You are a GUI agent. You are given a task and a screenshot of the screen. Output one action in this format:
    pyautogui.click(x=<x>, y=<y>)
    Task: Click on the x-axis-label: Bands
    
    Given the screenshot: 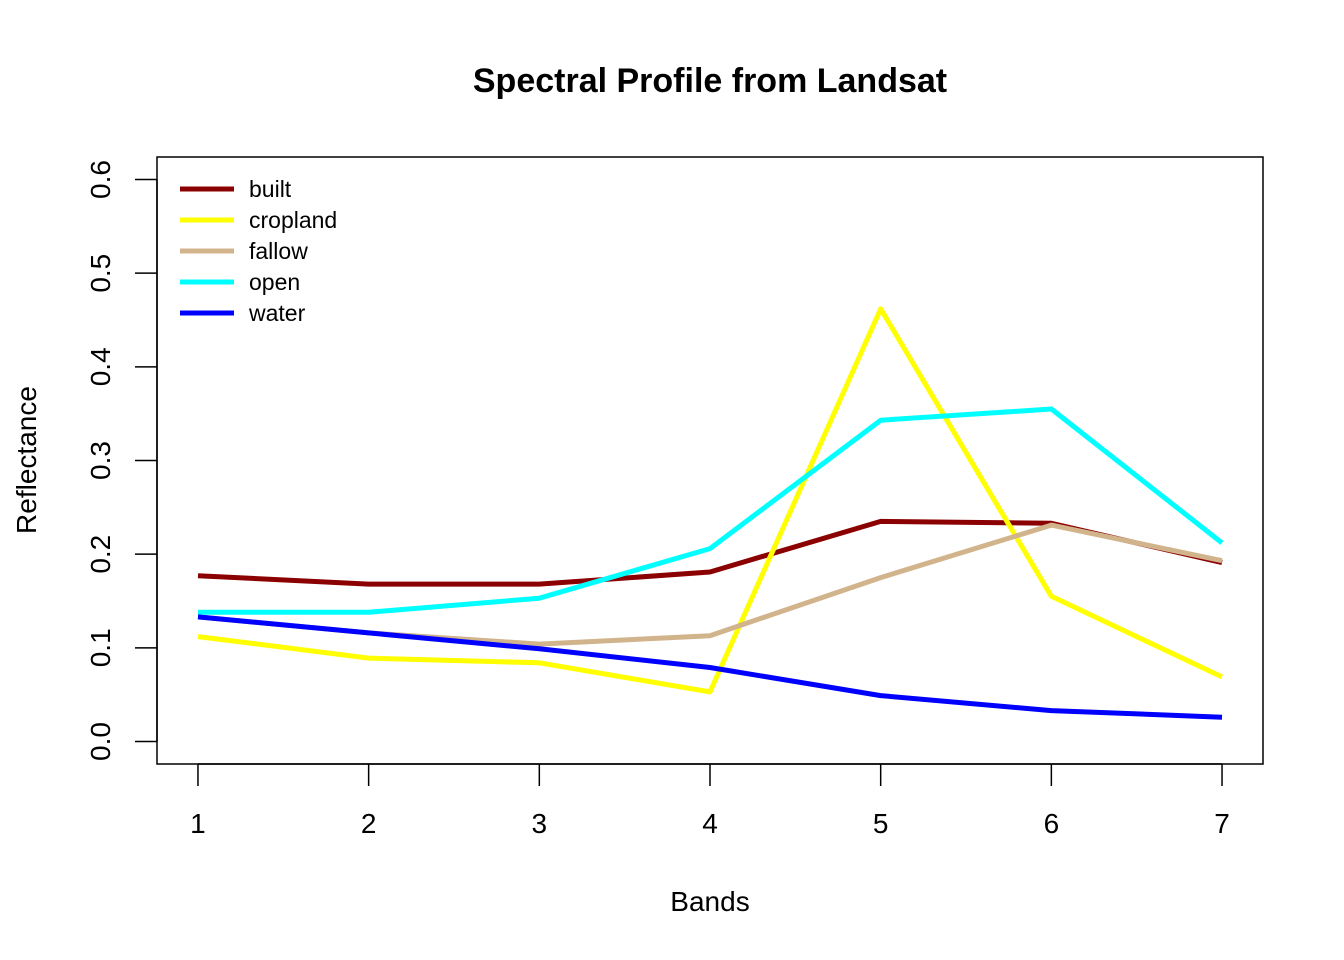 What is the action you would take?
    pyautogui.click(x=709, y=901)
    